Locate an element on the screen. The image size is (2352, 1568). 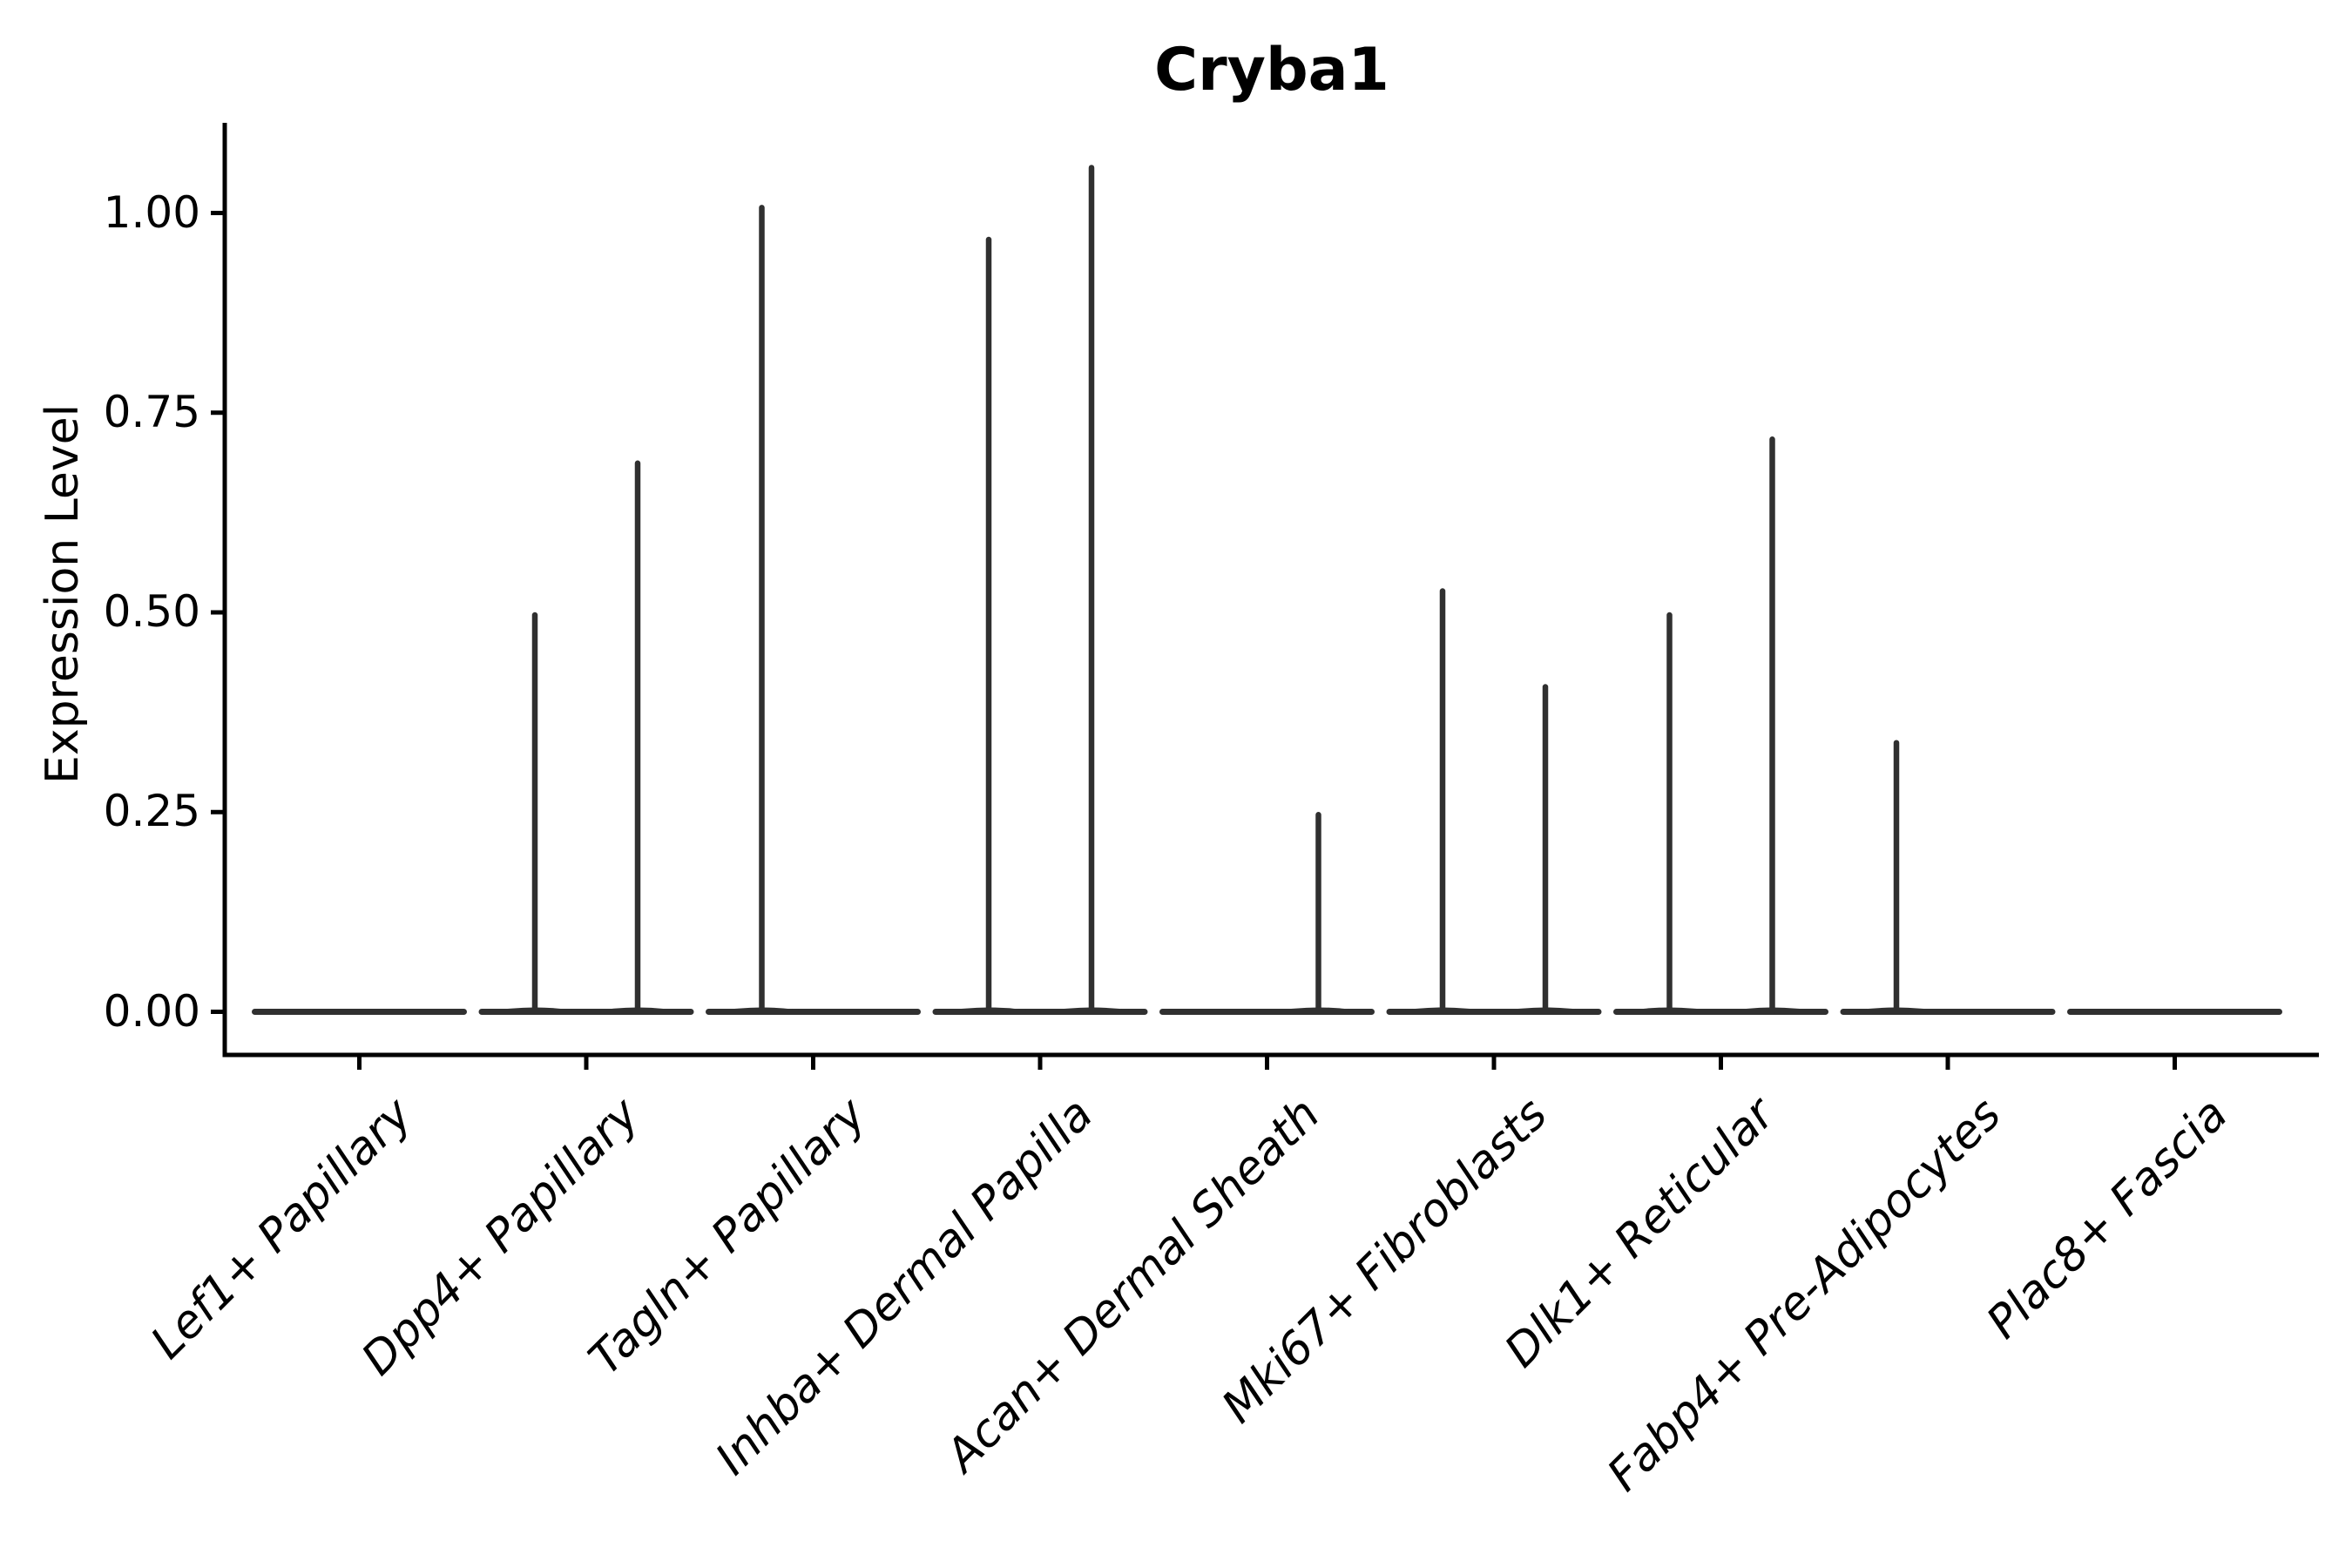
y-tick-label: 0.50 is located at coordinates (151, 611).